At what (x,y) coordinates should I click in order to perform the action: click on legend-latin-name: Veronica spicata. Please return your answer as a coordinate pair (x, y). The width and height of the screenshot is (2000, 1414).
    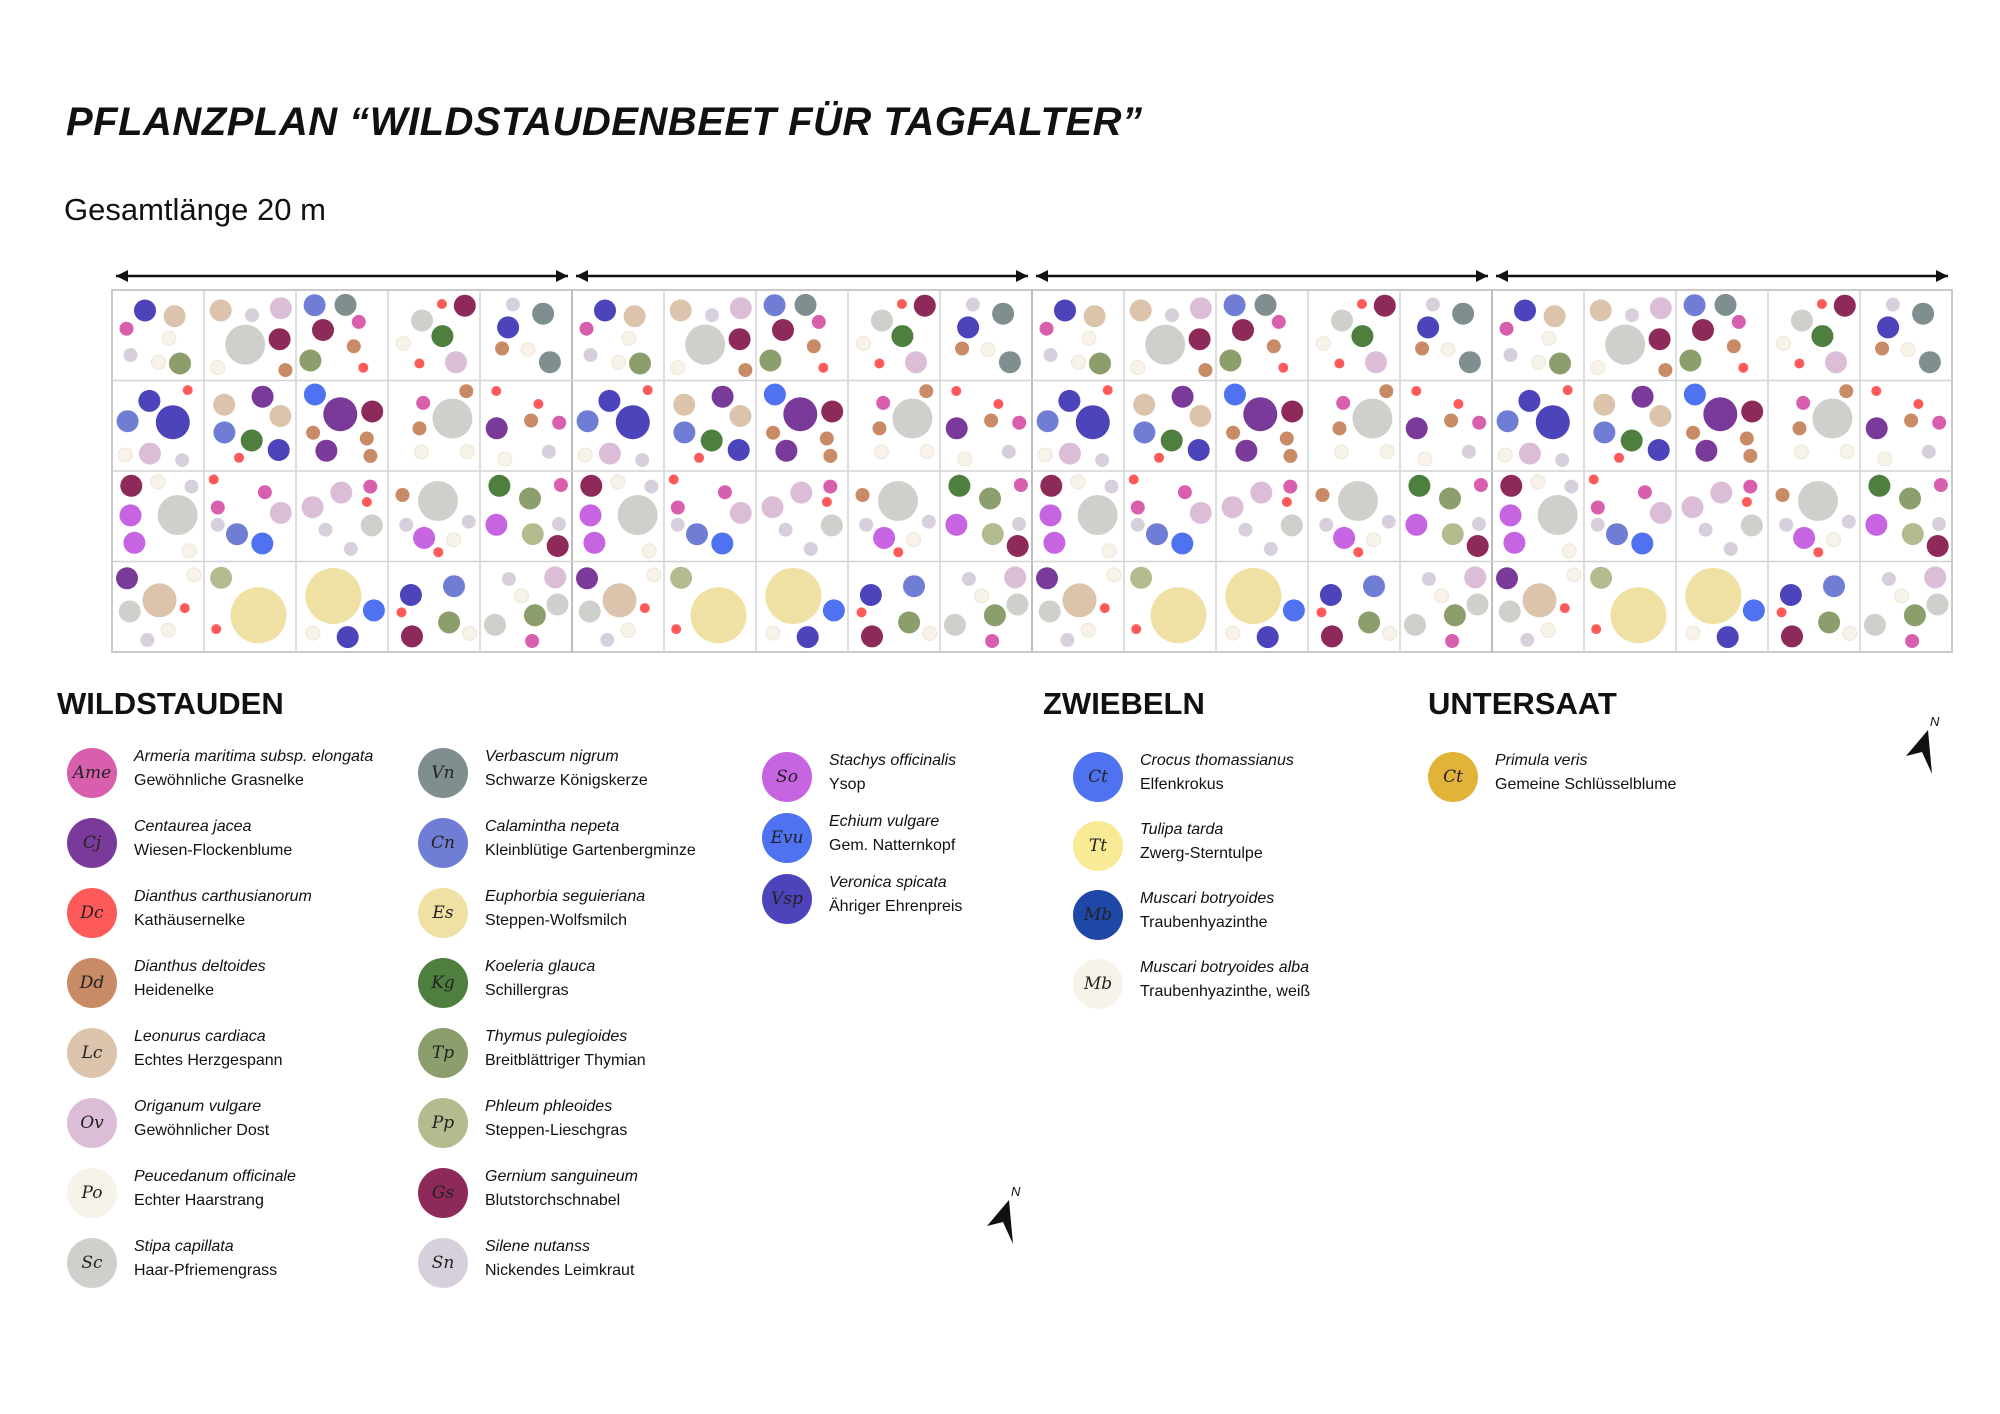
    Looking at the image, I should click on (888, 882).